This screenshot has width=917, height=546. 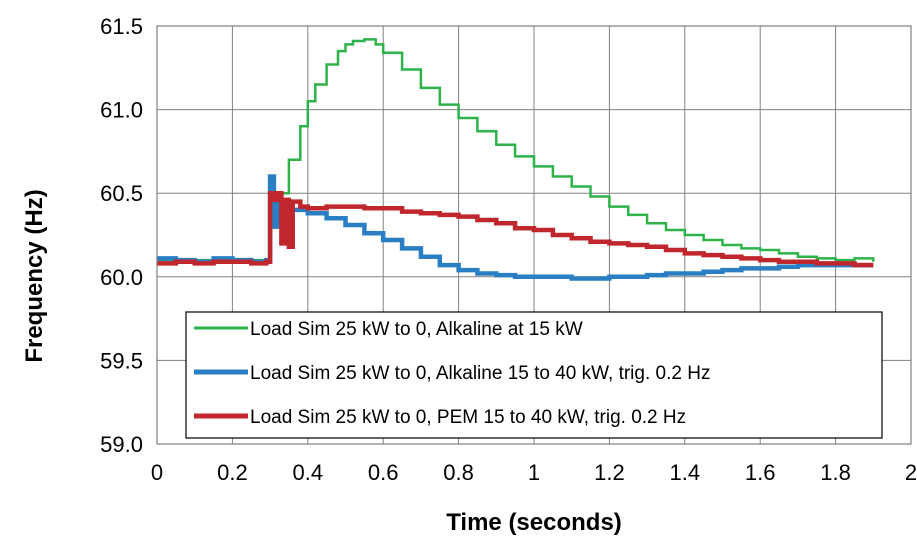 What do you see at coordinates (121, 193) in the screenshot?
I see `y-tick-label: 60.5` at bounding box center [121, 193].